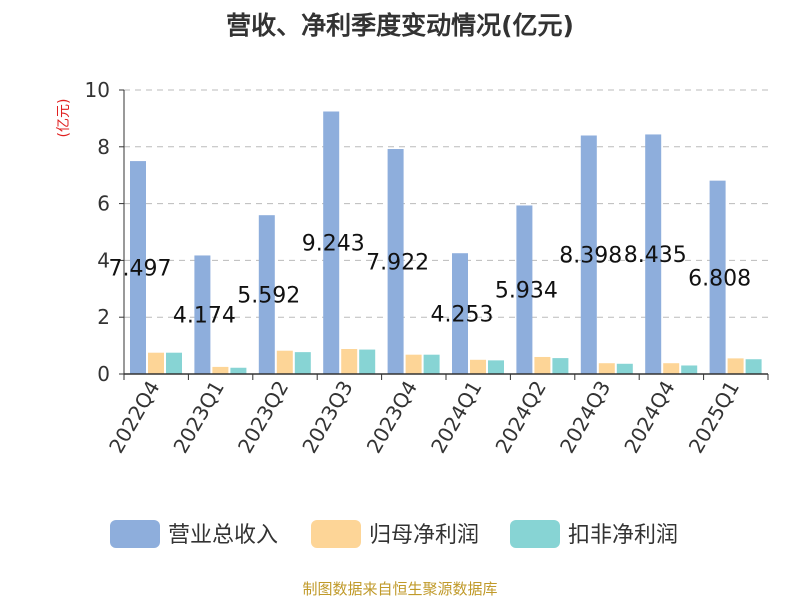  I want to click on x-tick-label: 2023Q1, so click(198, 417).